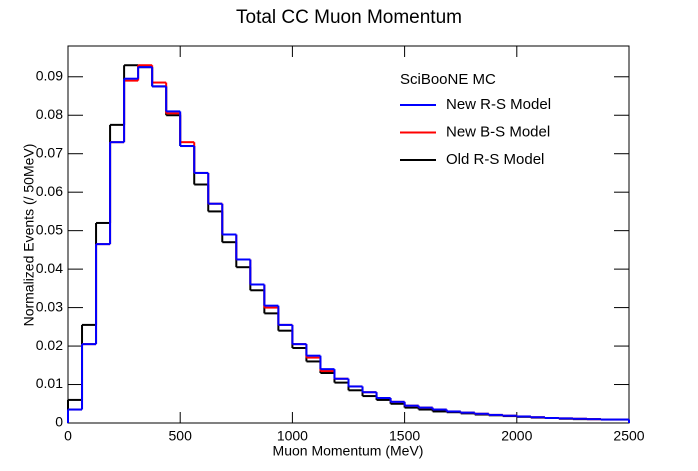  I want to click on y-axis-label: Normalized Events (/ 50MeV), so click(29, 235).